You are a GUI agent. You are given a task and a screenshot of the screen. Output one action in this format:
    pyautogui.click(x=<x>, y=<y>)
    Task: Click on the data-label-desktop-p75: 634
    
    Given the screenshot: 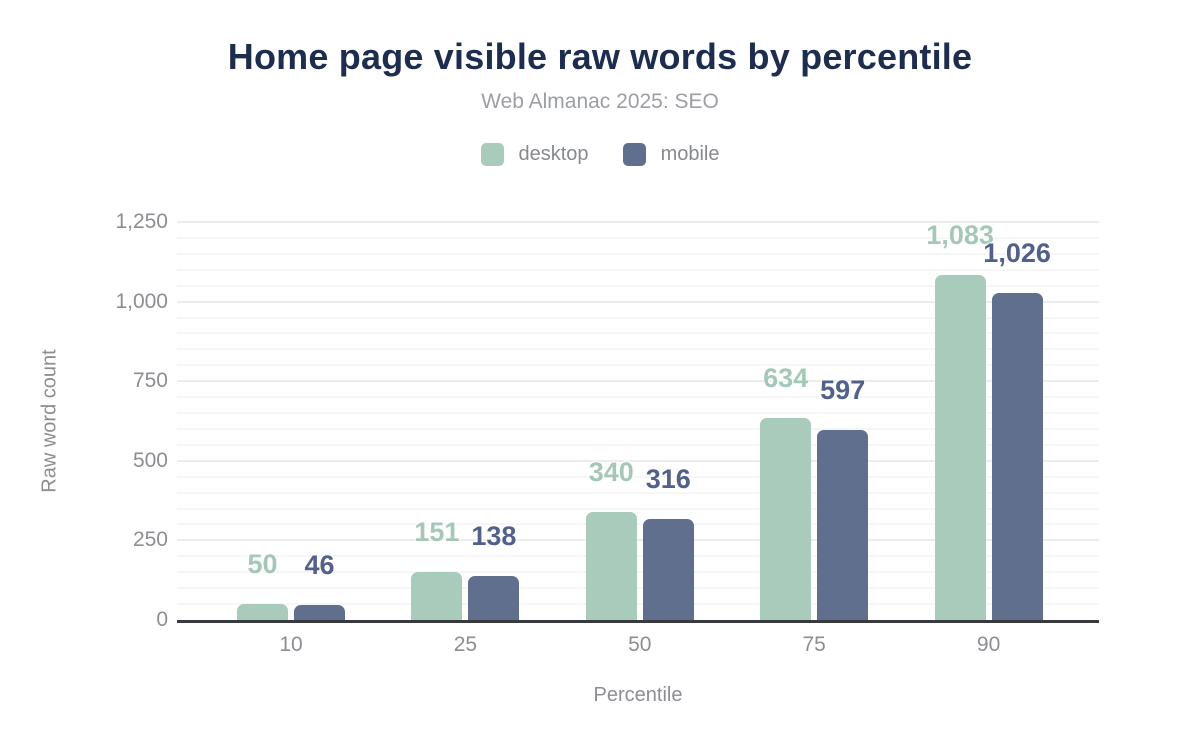 What is the action you would take?
    pyautogui.click(x=786, y=378)
    